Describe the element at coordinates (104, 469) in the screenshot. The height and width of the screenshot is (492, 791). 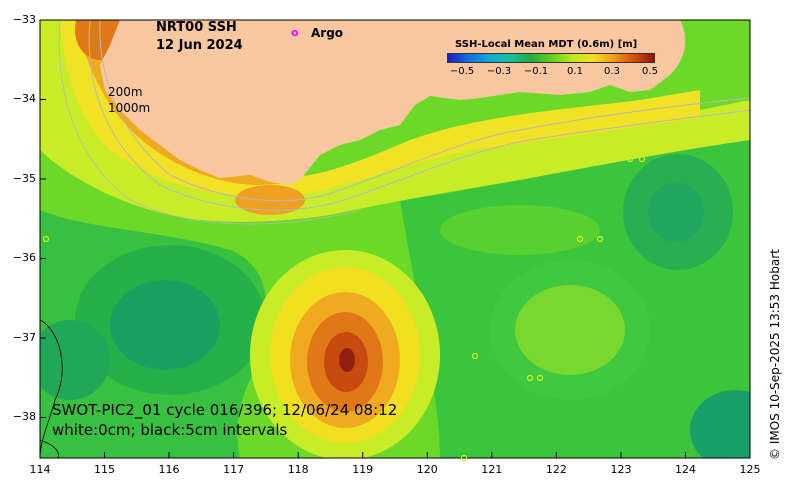
I see `x-tick-label: 115` at that location.